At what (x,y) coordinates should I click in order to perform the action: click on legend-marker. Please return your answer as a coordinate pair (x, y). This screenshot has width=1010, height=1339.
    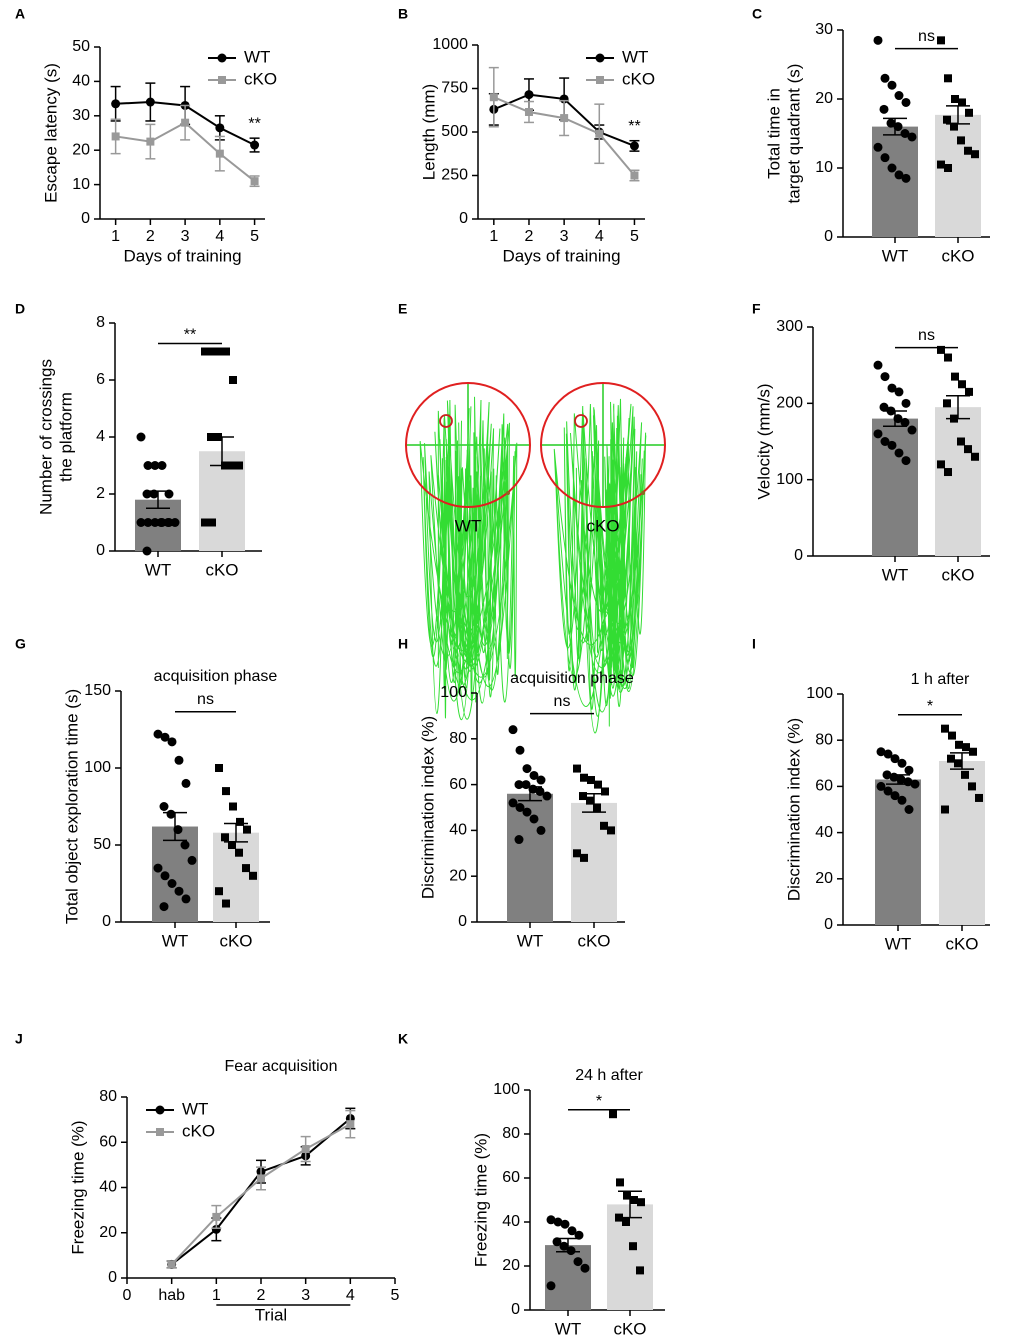
    Looking at the image, I should click on (222, 80).